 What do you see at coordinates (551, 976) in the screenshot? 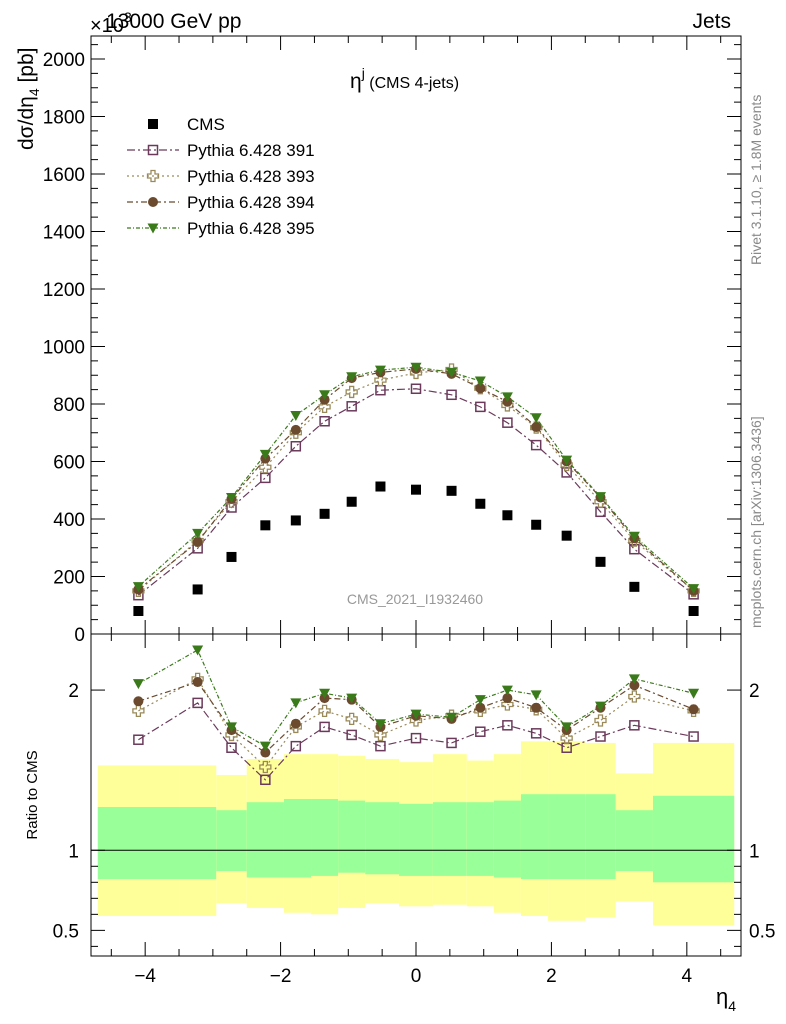
I see `x-tick-label: 2` at bounding box center [551, 976].